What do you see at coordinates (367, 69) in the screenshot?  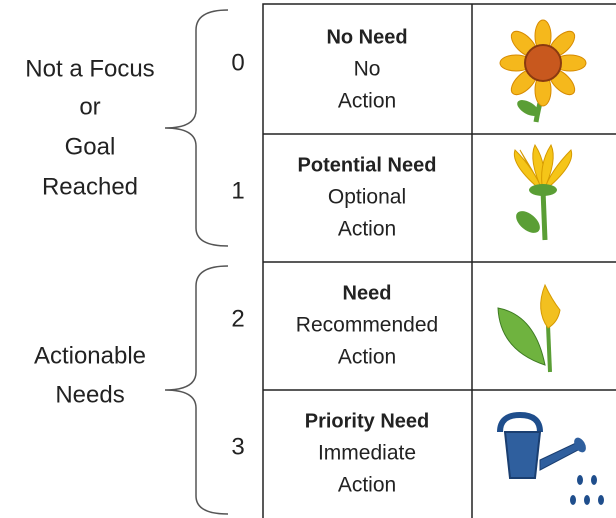 I see `row-description: No` at bounding box center [367, 69].